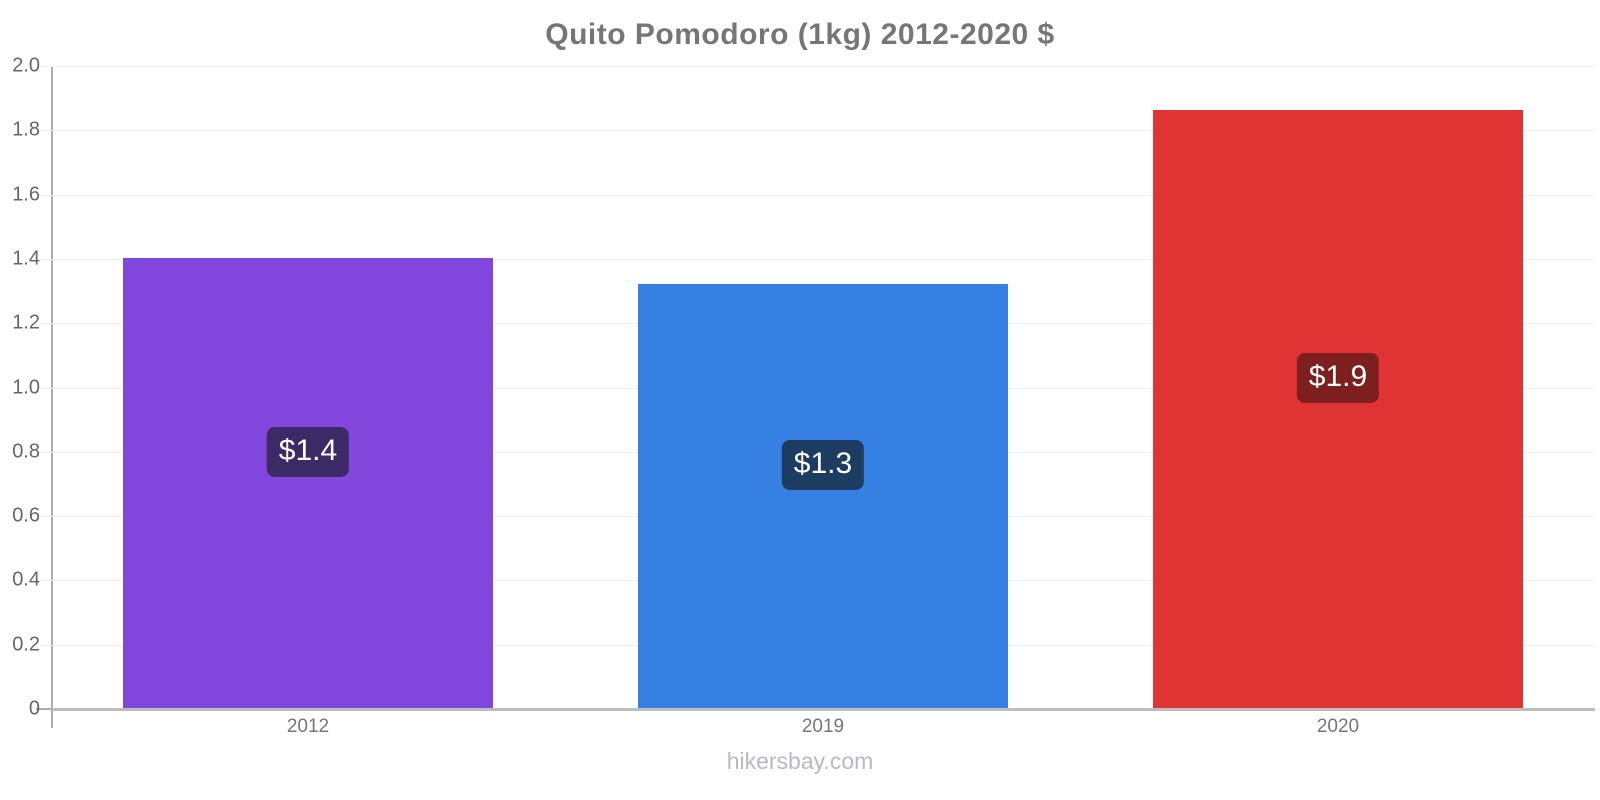 Image resolution: width=1600 pixels, height=800 pixels. What do you see at coordinates (26, 451) in the screenshot?
I see `y-axis-tick-label: 0.8` at bounding box center [26, 451].